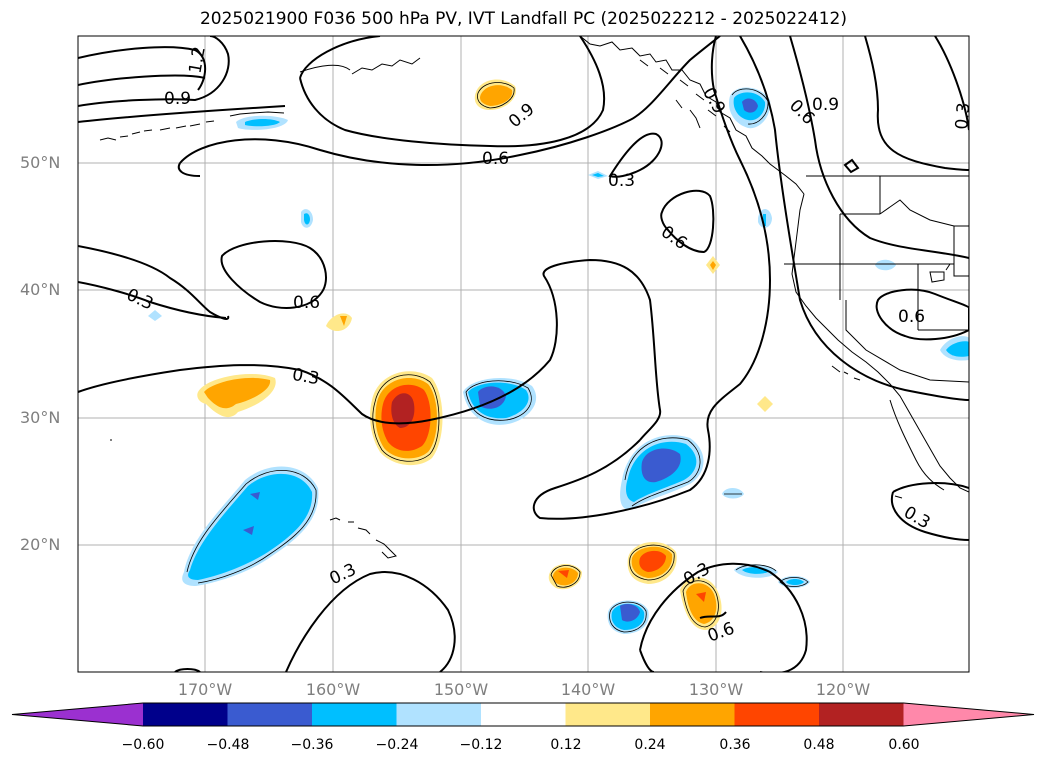  Describe the element at coordinates (461, 689) in the screenshot. I see `lon-label-150w: 150°W` at that location.